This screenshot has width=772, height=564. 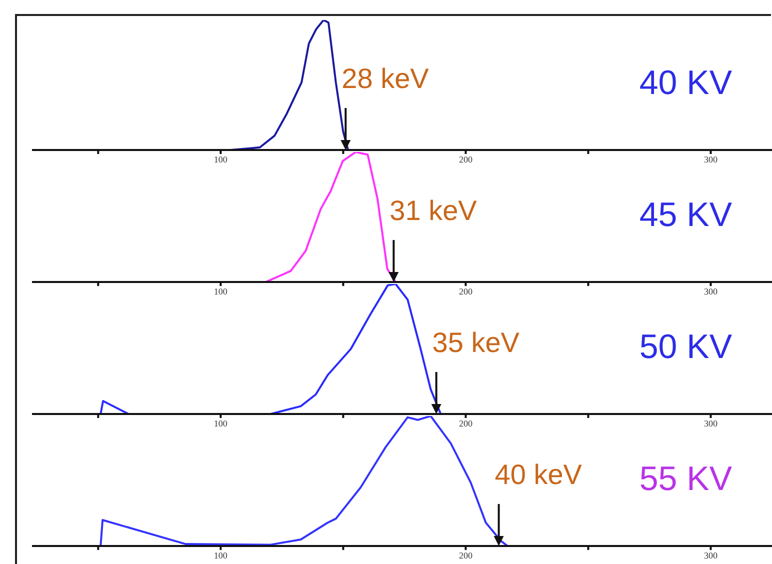 What do you see at coordinates (685, 84) in the screenshot?
I see `annotation: 40 KV` at bounding box center [685, 84].